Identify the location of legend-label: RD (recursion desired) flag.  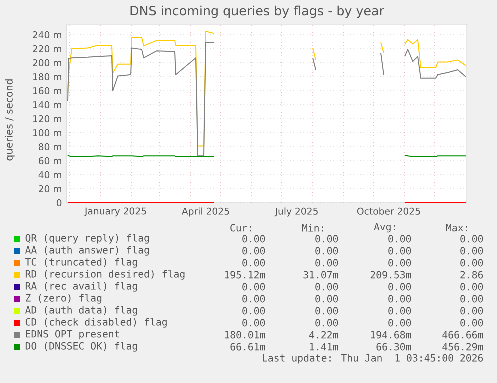
(105, 275).